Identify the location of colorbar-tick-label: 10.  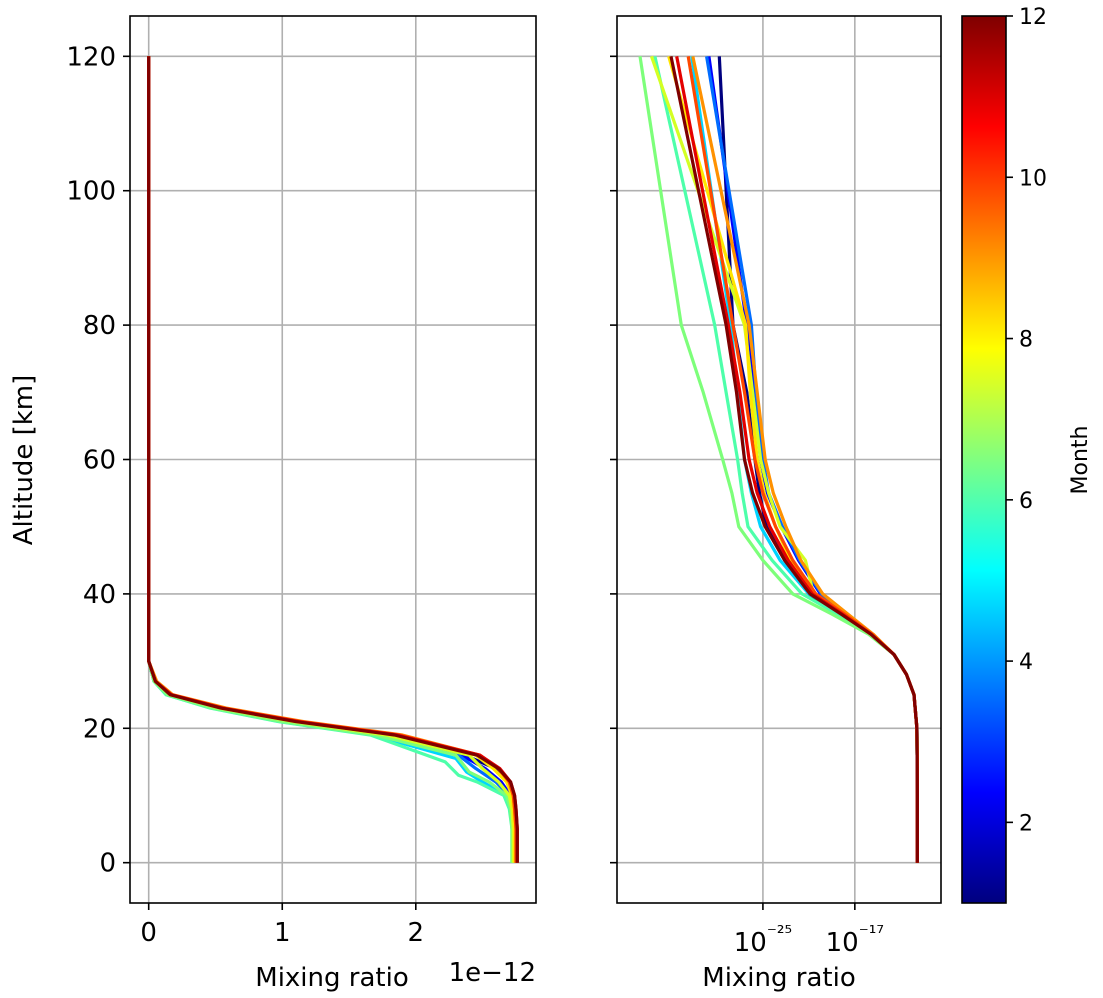
(1033, 178).